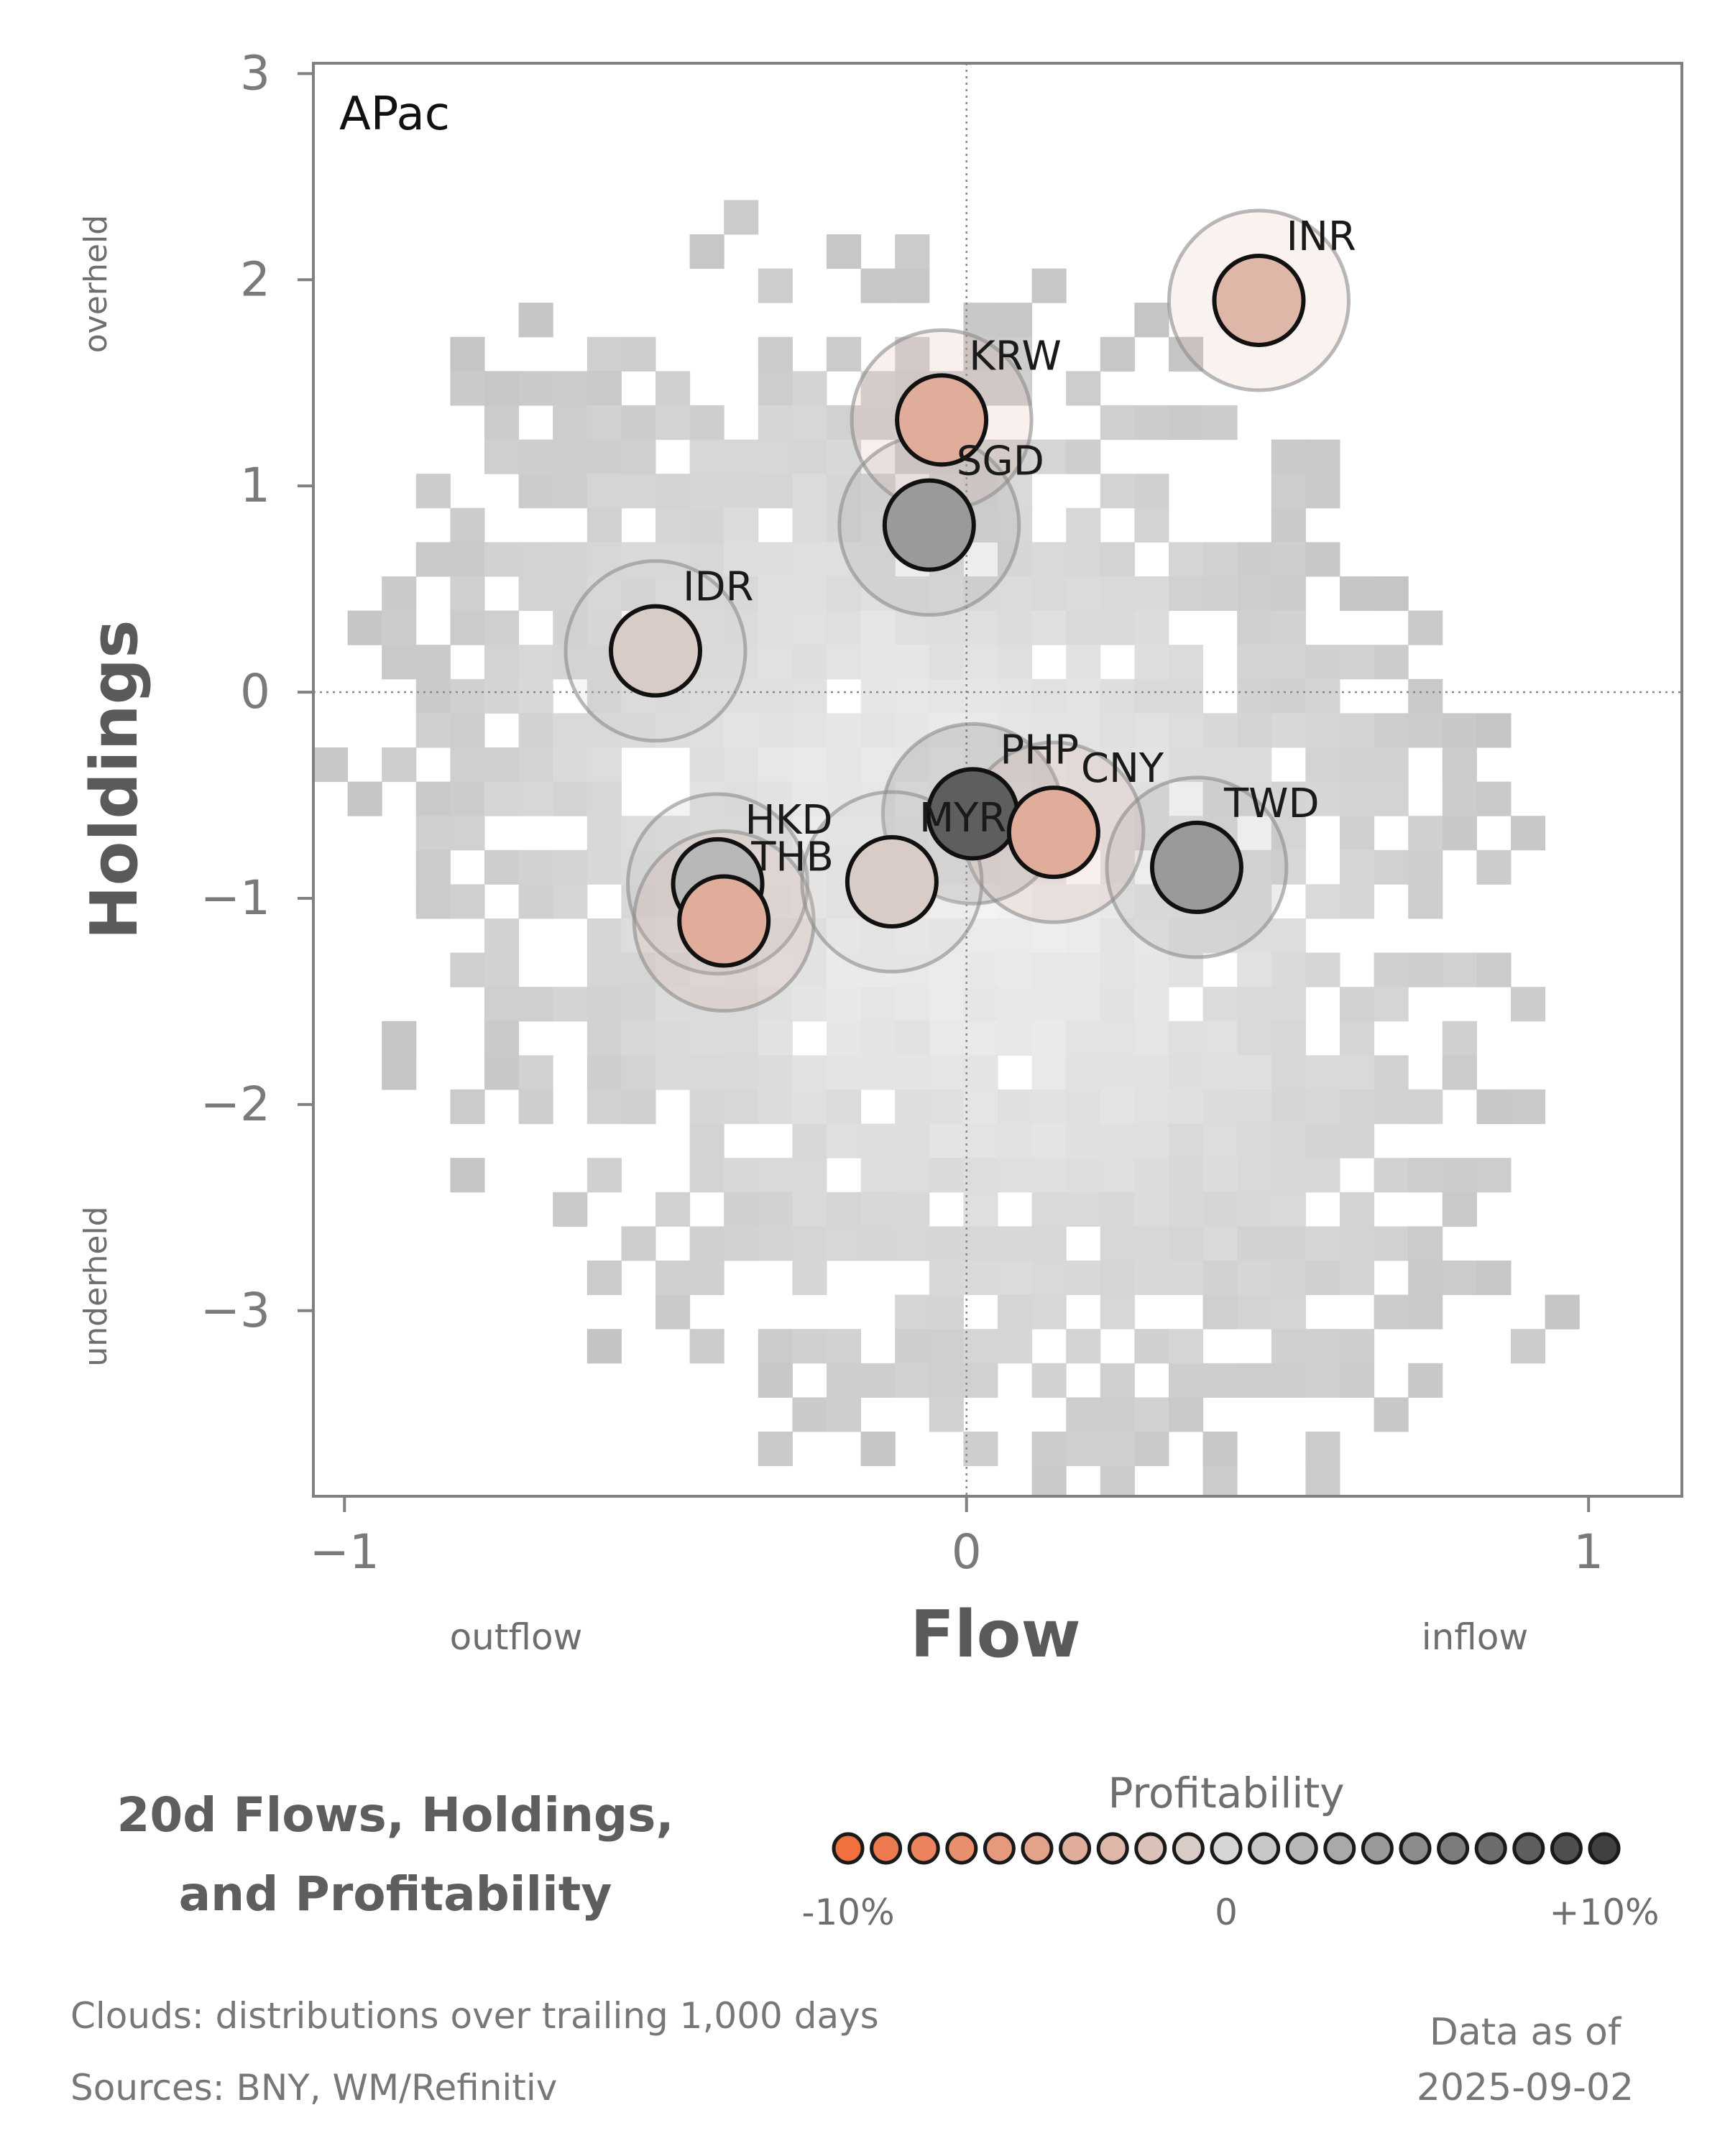  What do you see at coordinates (313, 2088) in the screenshot?
I see `footer-sources: Sources: BNY, WM/Refinitiv` at bounding box center [313, 2088].